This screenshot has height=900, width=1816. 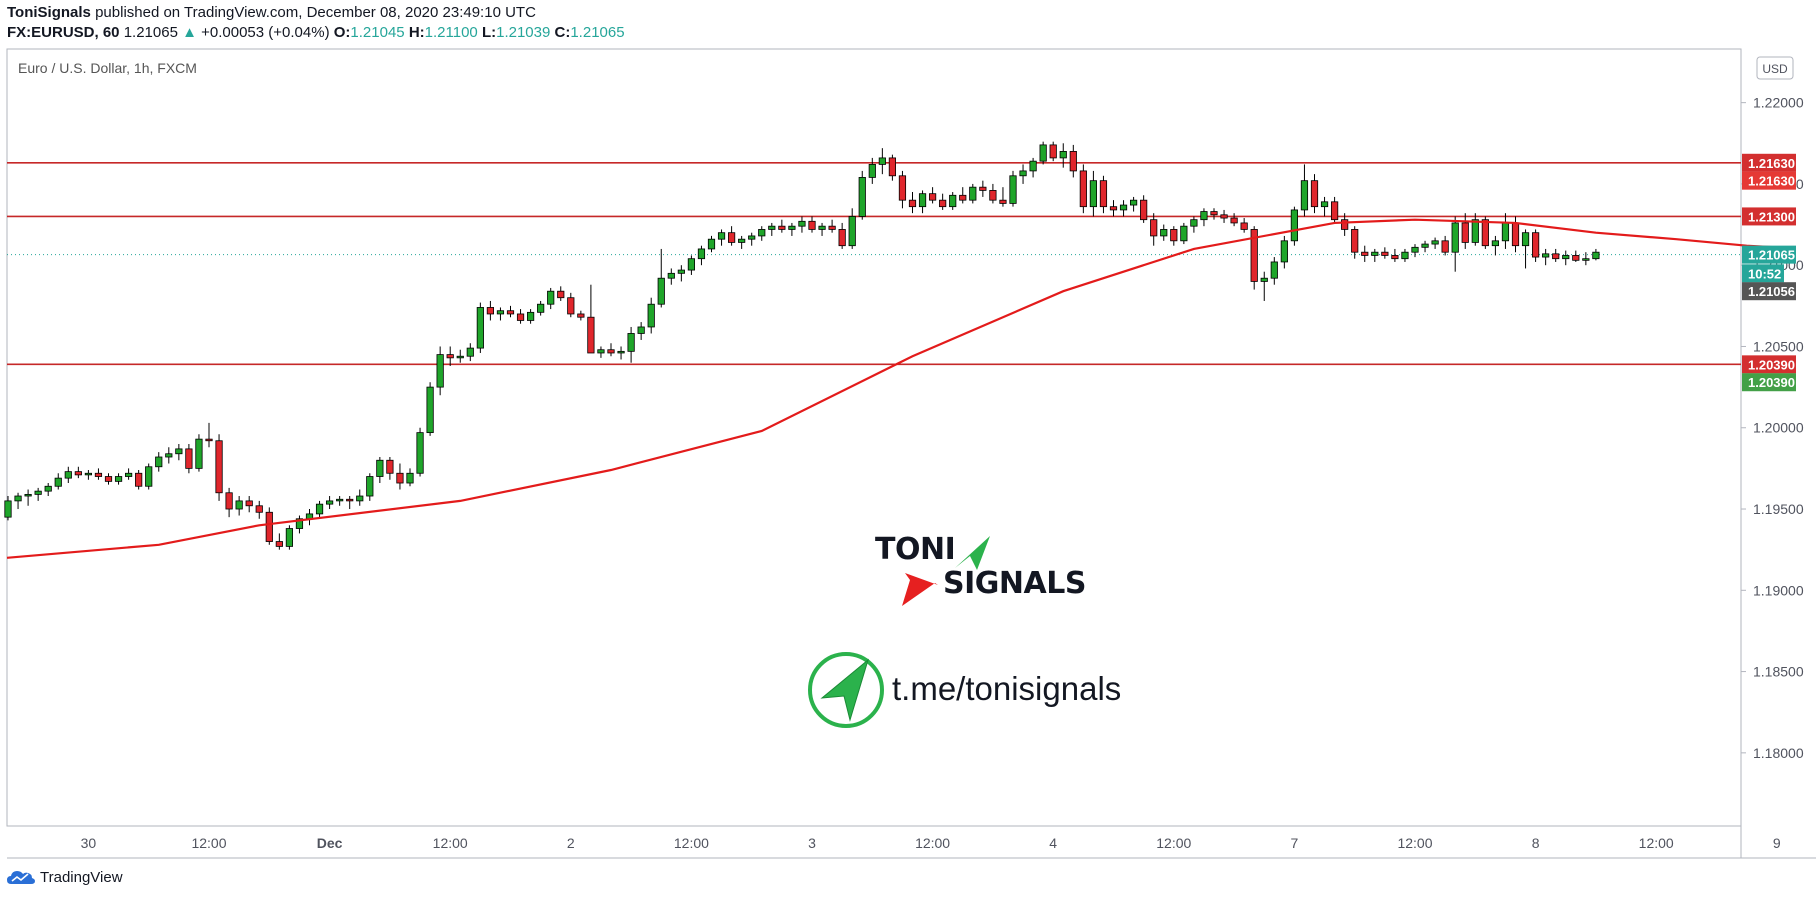 What do you see at coordinates (972, 553) in the screenshot?
I see `logo-green-arrow-icon` at bounding box center [972, 553].